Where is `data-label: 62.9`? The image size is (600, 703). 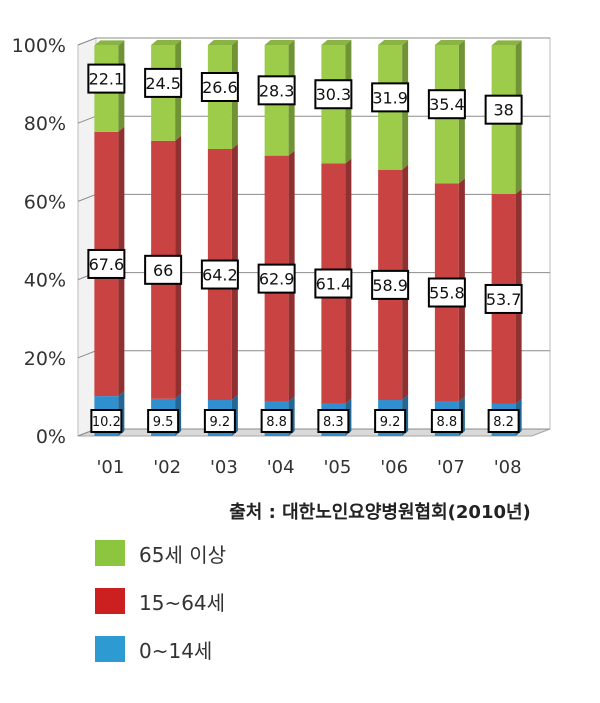 data-label: 62.9 is located at coordinates (277, 279).